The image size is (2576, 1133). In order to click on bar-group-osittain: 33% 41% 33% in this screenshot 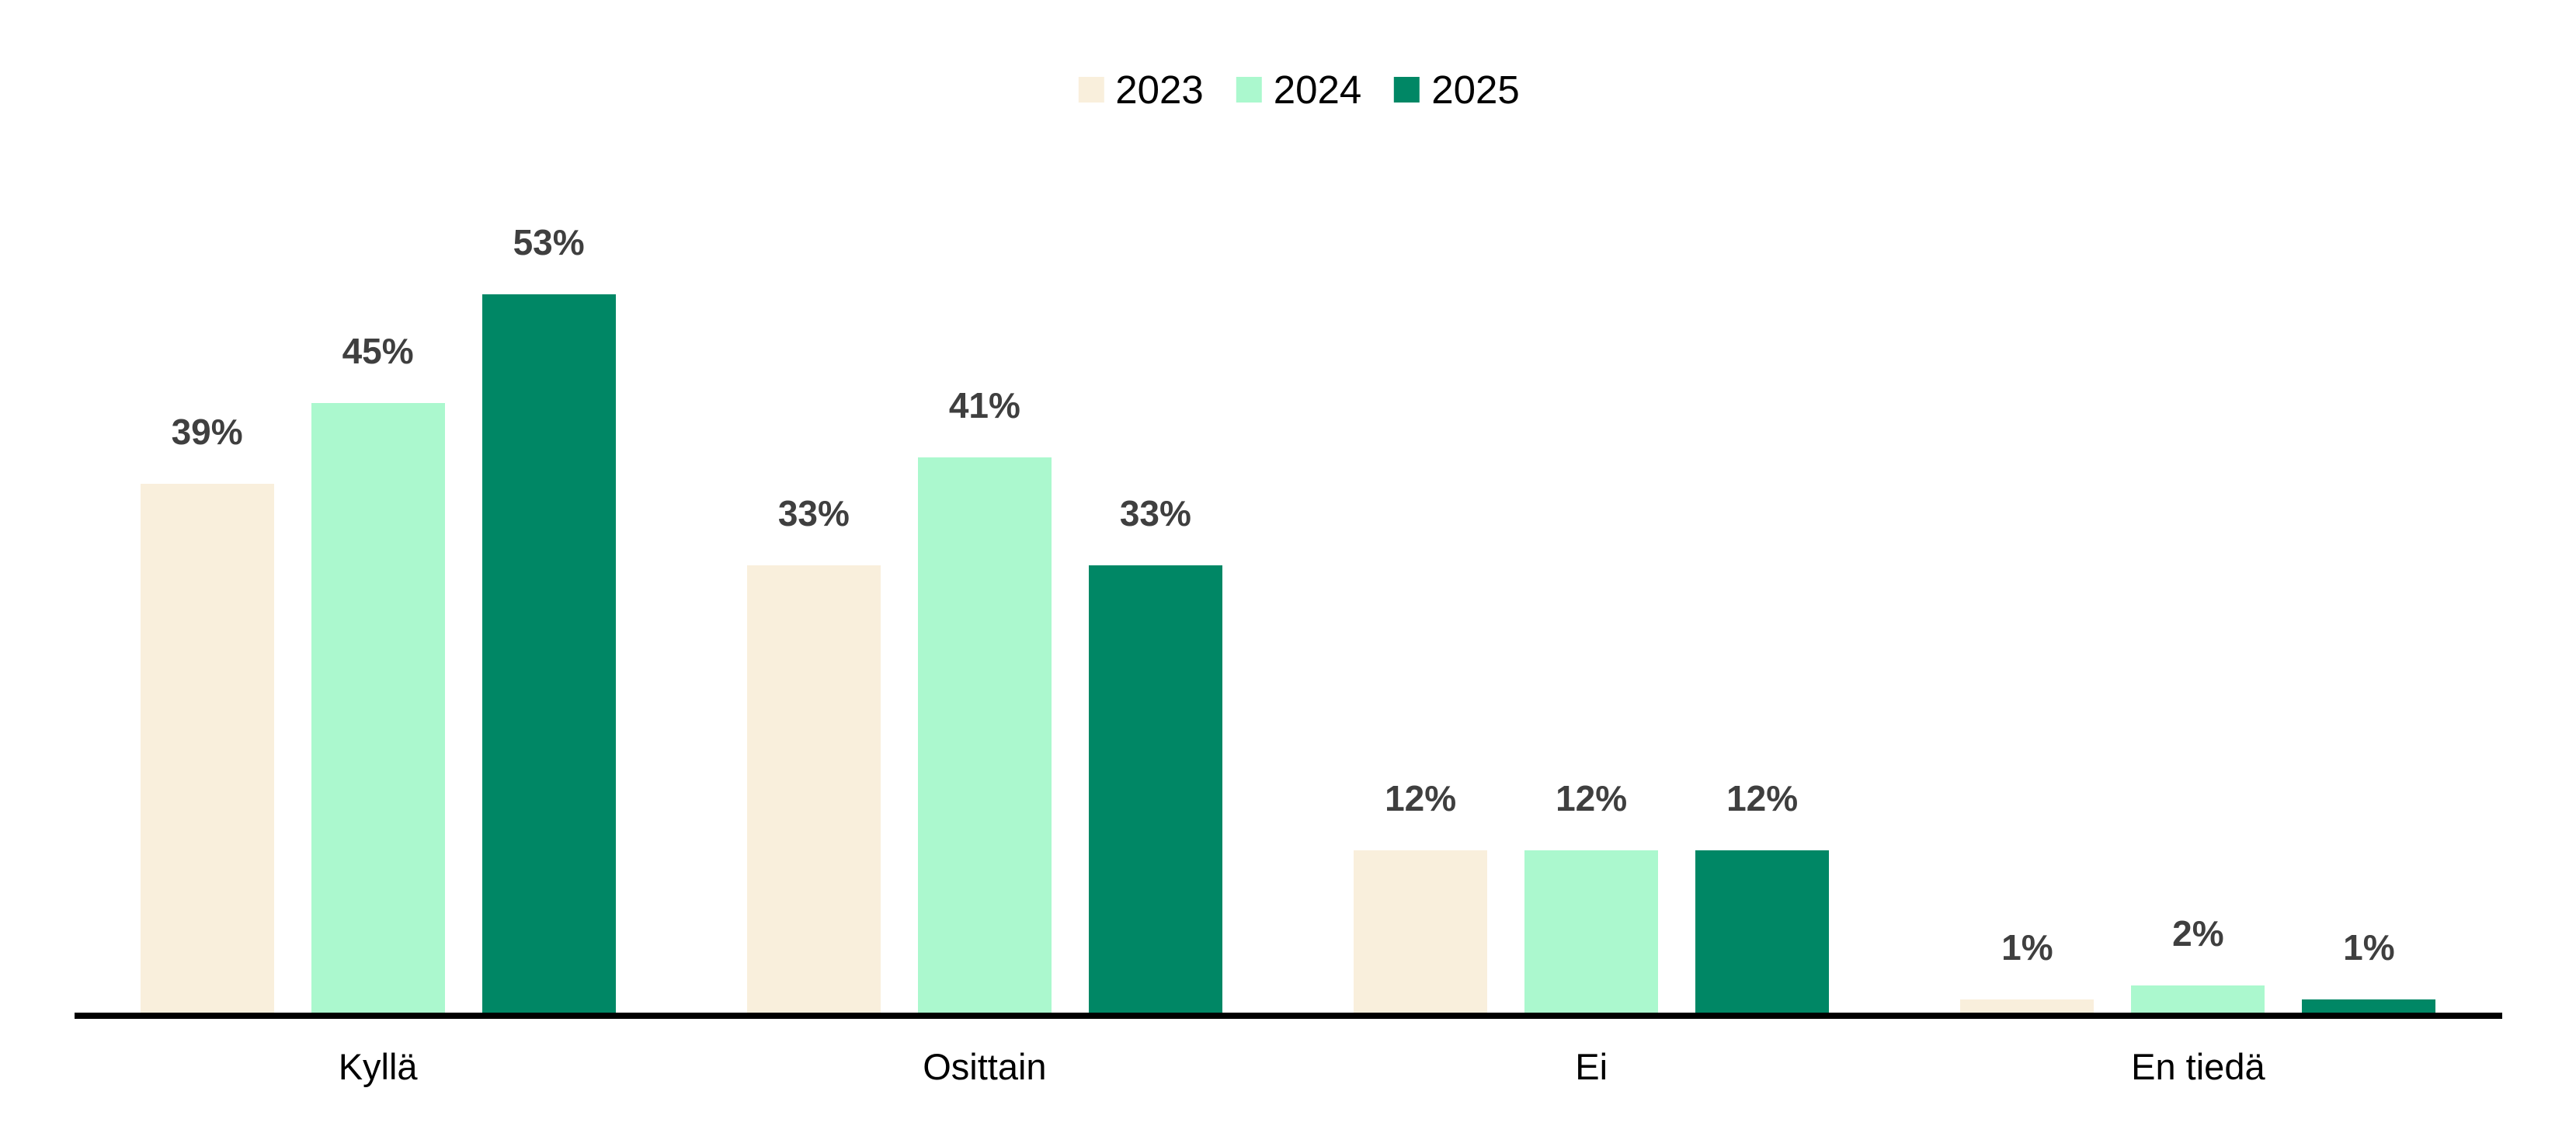, I will do `click(984, 700)`.